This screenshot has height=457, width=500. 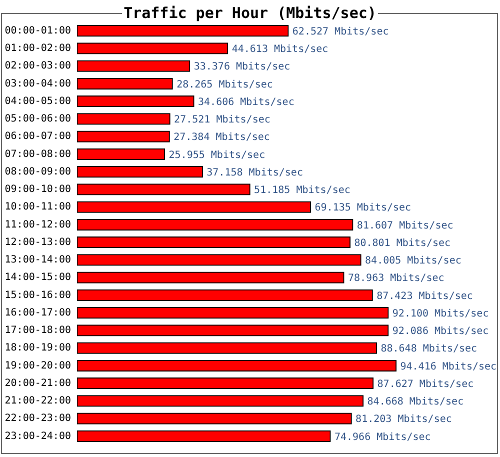 I want to click on y-tick-label: 01:00-02:00, so click(x=37, y=48).